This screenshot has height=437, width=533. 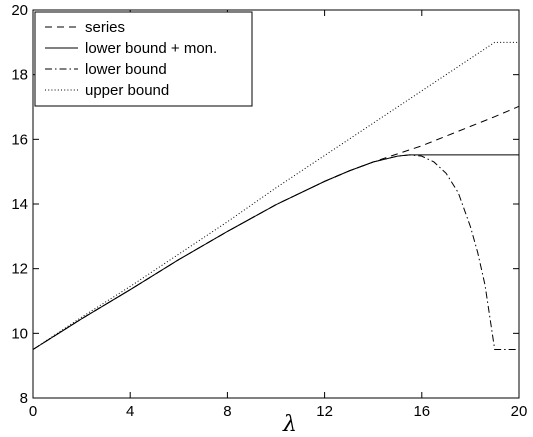 What do you see at coordinates (227, 411) in the screenshot?
I see `x-tick-label: 8` at bounding box center [227, 411].